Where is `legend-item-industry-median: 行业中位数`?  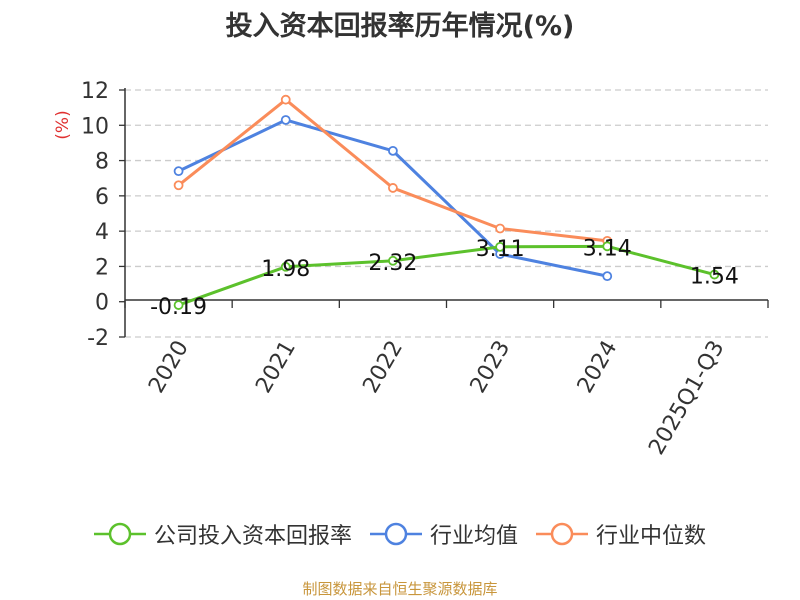
legend-item-industry-median: 行业中位数 is located at coordinates (621, 534).